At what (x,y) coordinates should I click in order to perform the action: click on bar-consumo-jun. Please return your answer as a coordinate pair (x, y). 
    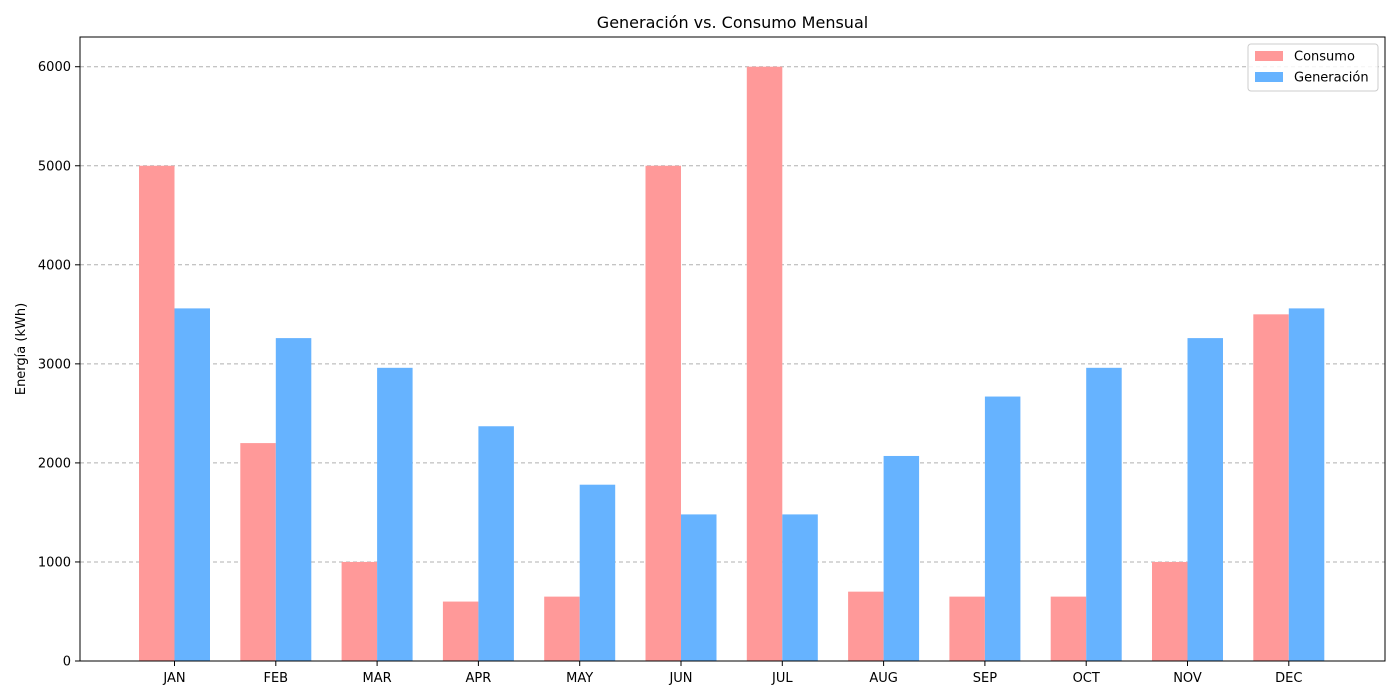
    Looking at the image, I should click on (663, 413).